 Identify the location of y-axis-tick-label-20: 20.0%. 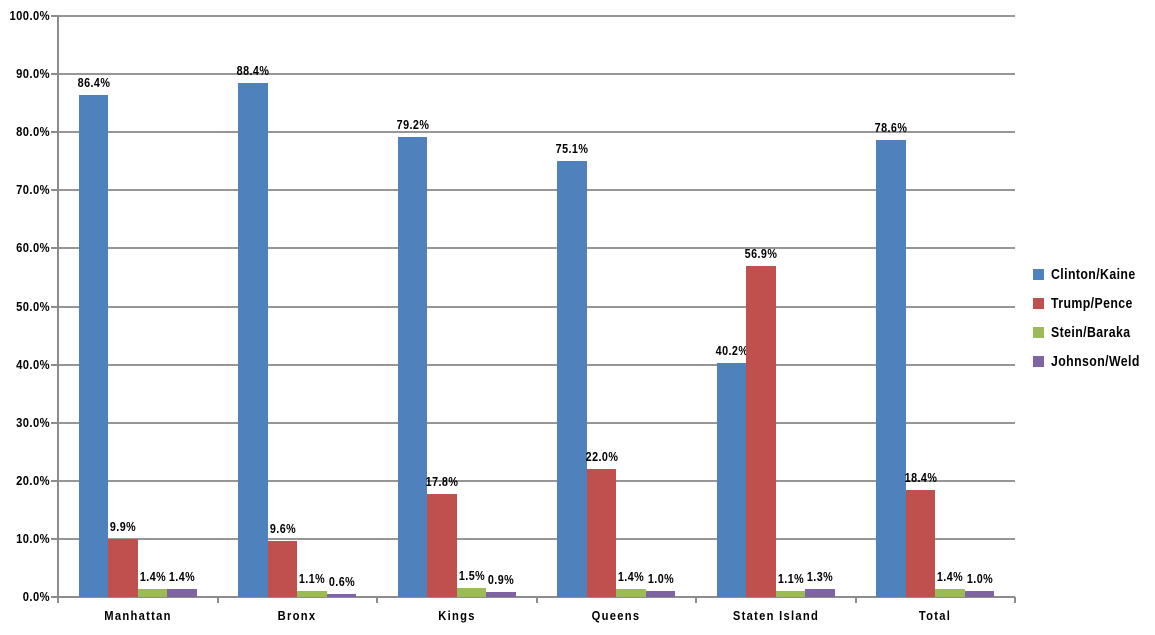
(33, 480).